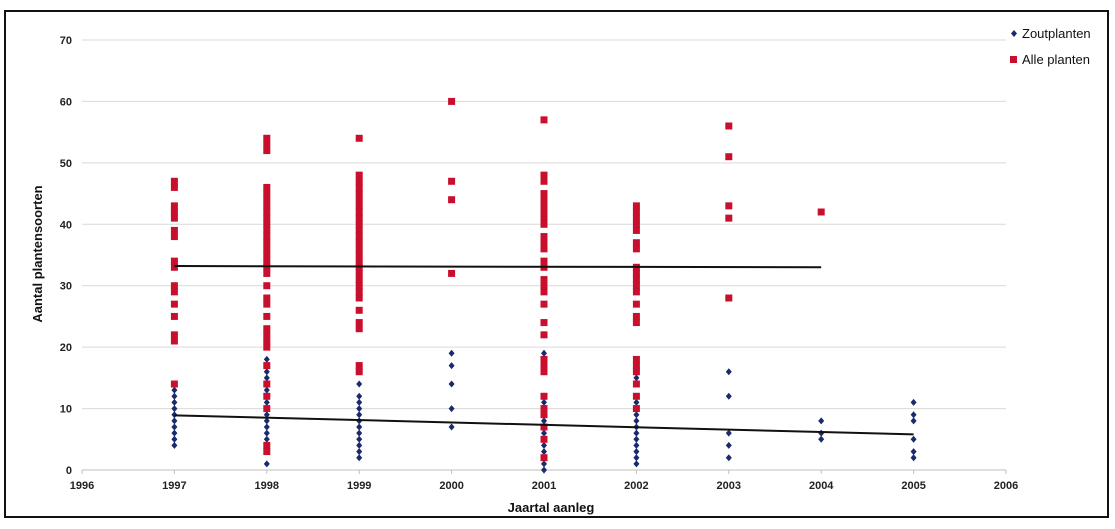  What do you see at coordinates (174, 486) in the screenshot?
I see `x-tick-label: 1997` at bounding box center [174, 486].